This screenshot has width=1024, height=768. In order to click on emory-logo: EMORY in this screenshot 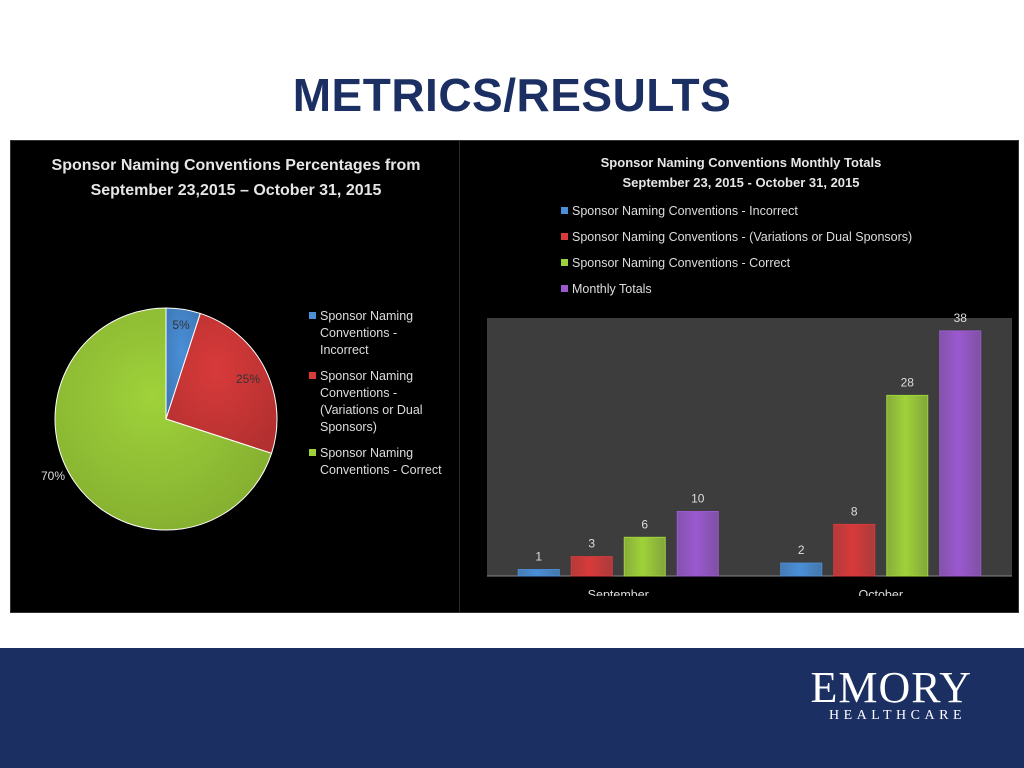, I will do `click(891, 687)`.